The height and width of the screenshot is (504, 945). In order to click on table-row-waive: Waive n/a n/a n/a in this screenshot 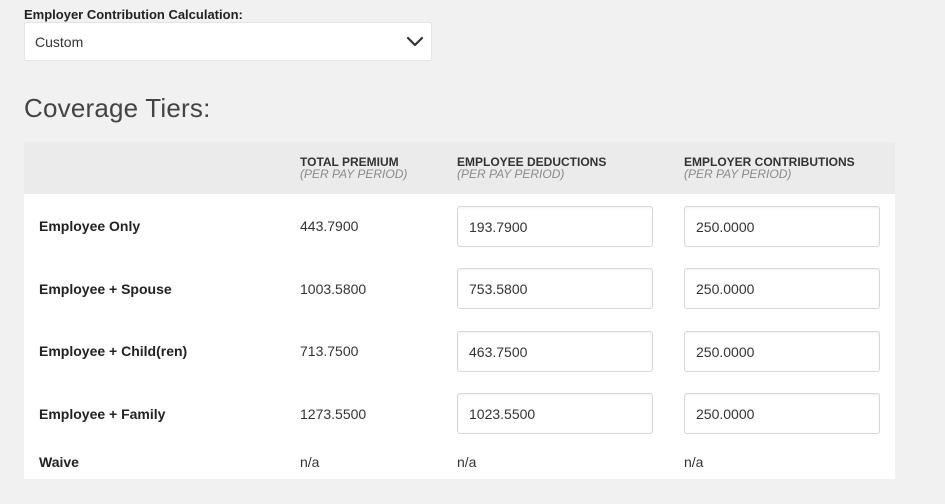, I will do `click(459, 461)`.